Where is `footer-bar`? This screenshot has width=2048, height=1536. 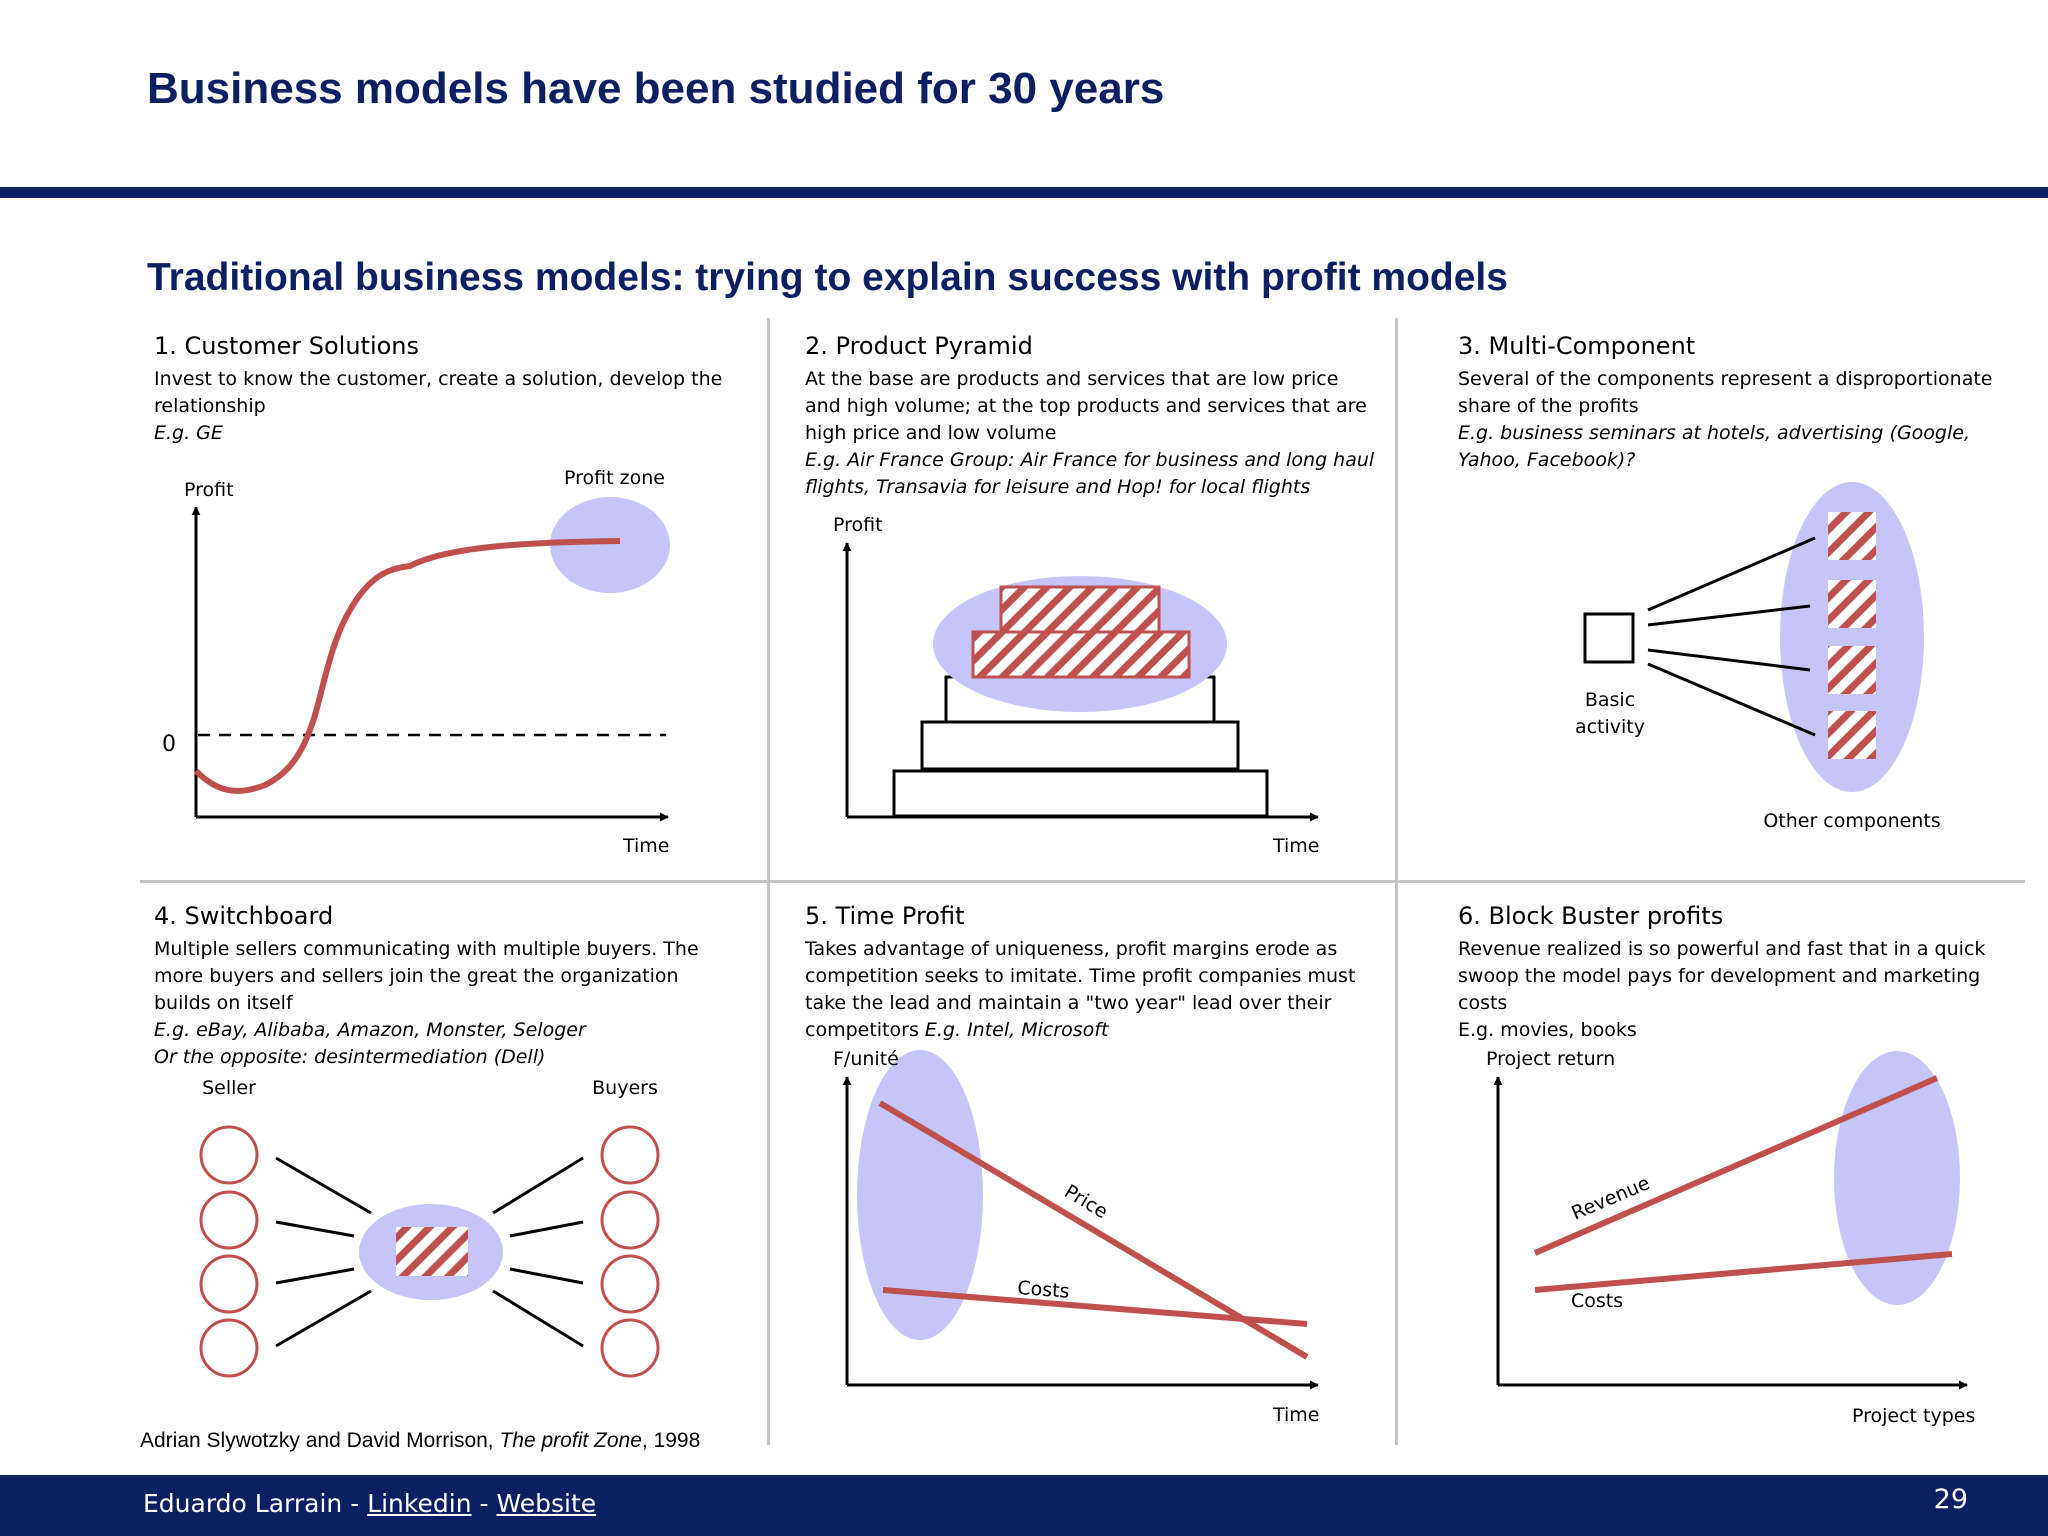 footer-bar is located at coordinates (1024, 1505).